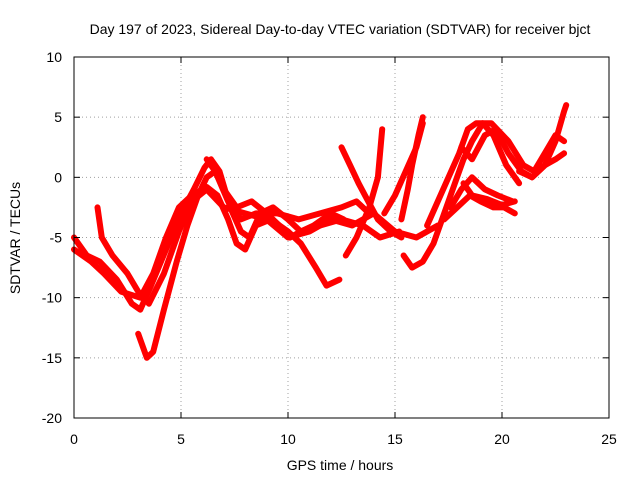 The image size is (640, 480). I want to click on x-tick-label: 15, so click(395, 439).